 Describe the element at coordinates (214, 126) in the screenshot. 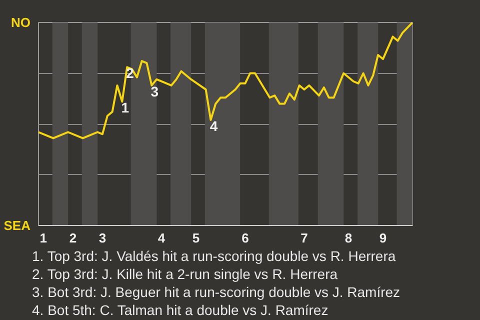

I see `annotation: 4` at that location.